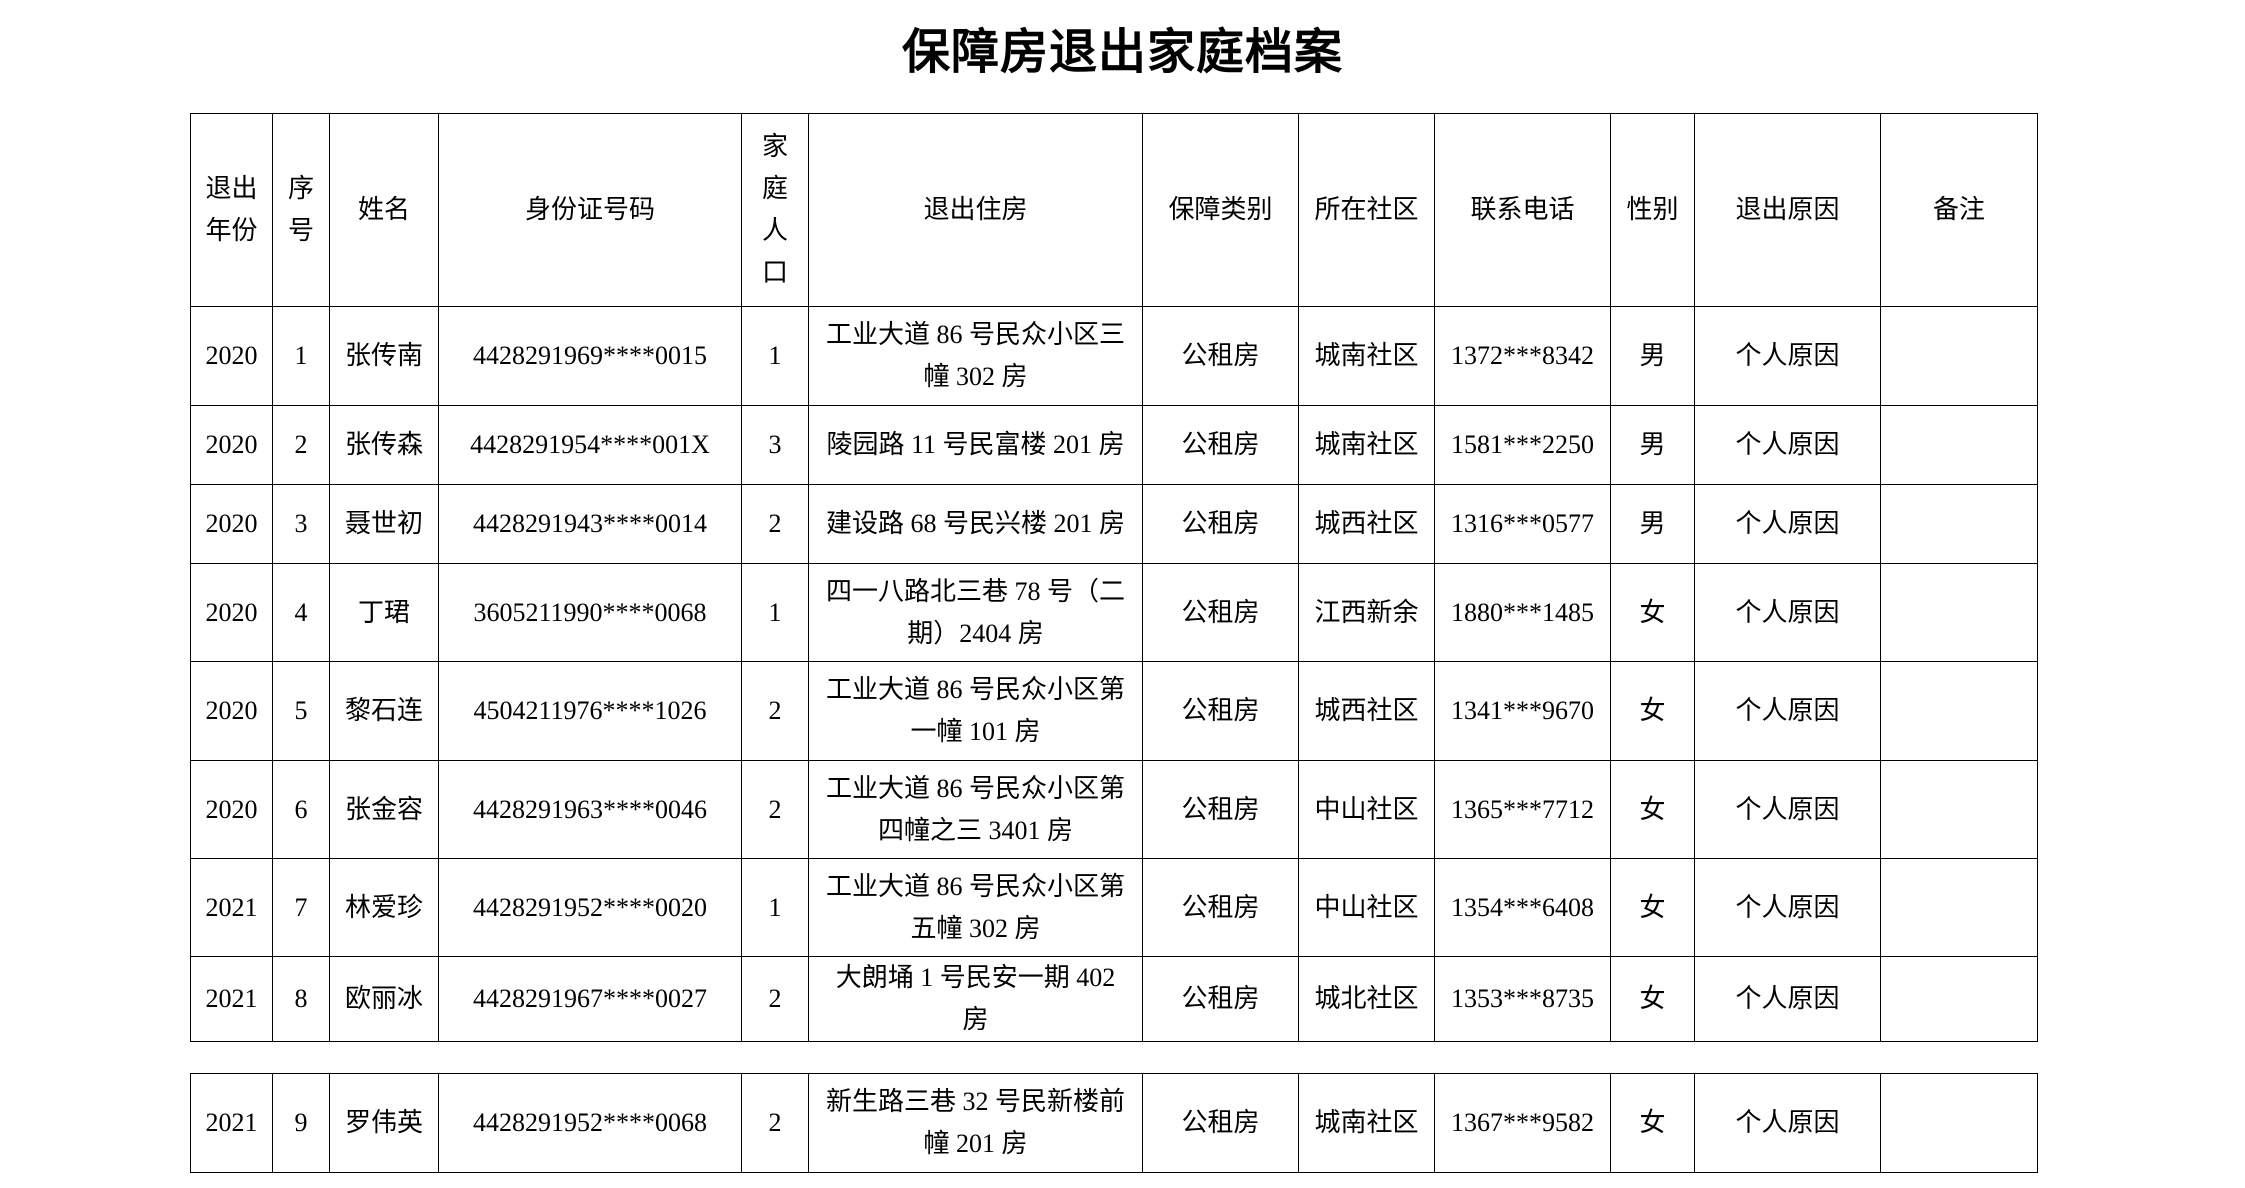  I want to click on cell-serial-no: 3, so click(301, 524).